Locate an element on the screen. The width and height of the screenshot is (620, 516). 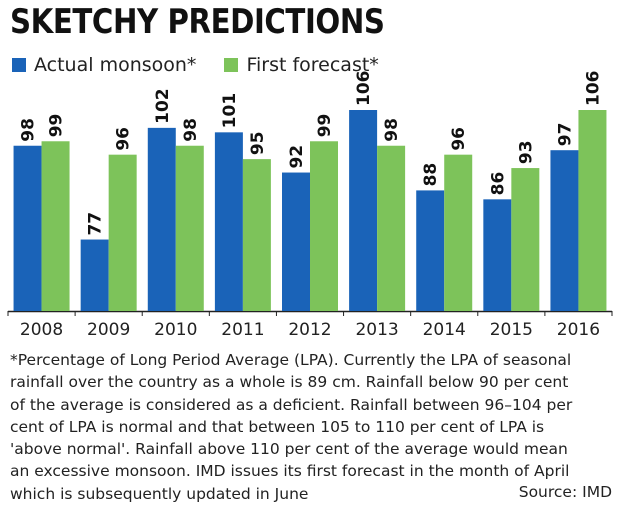
data-label-actual-2008: 98 is located at coordinates (29, 130).